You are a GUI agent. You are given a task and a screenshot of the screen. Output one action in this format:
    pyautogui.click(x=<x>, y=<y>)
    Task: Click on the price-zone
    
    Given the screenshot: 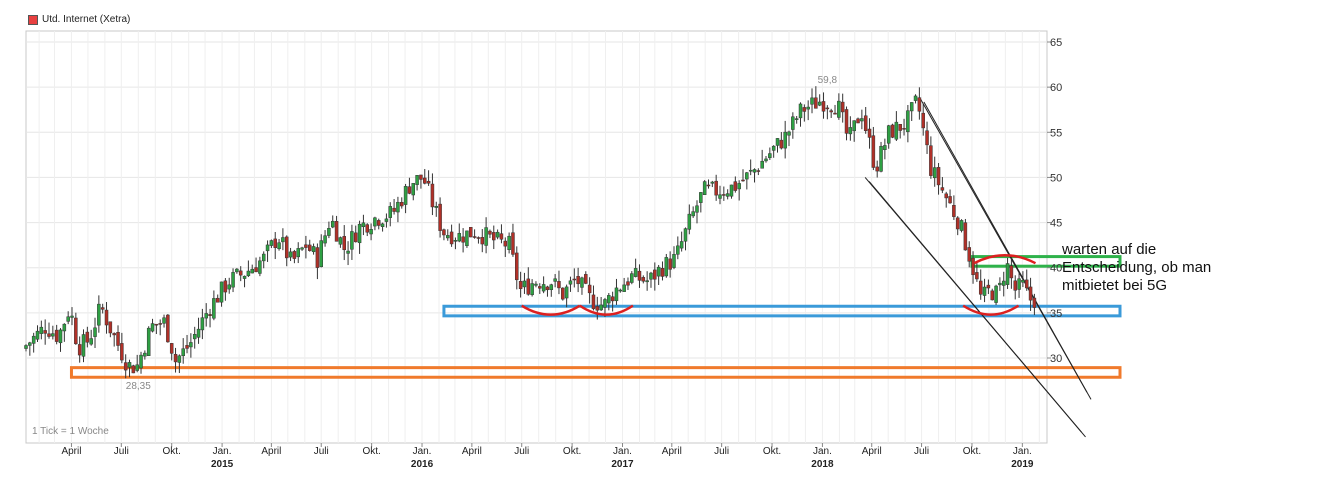 What is the action you would take?
    pyautogui.click(x=782, y=311)
    